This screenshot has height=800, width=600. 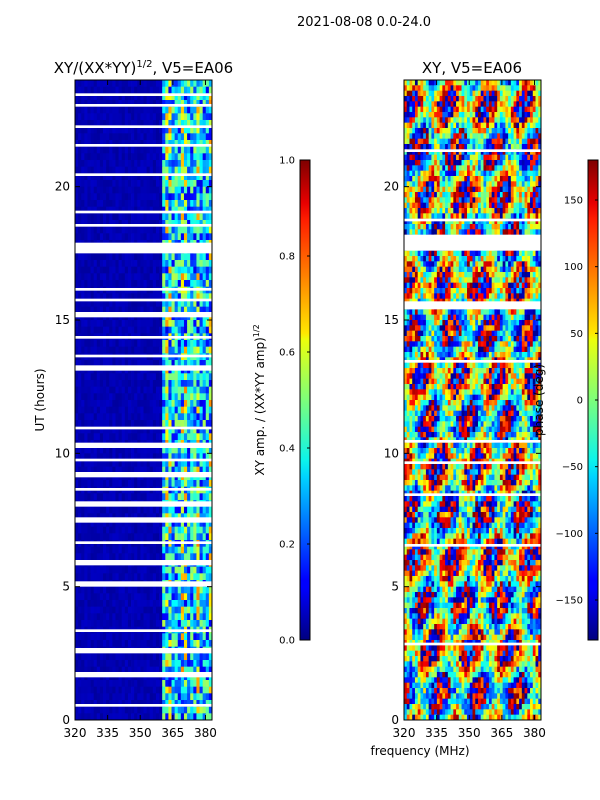 I want to click on panel1-ylabel: UT (hours), so click(x=40, y=399).